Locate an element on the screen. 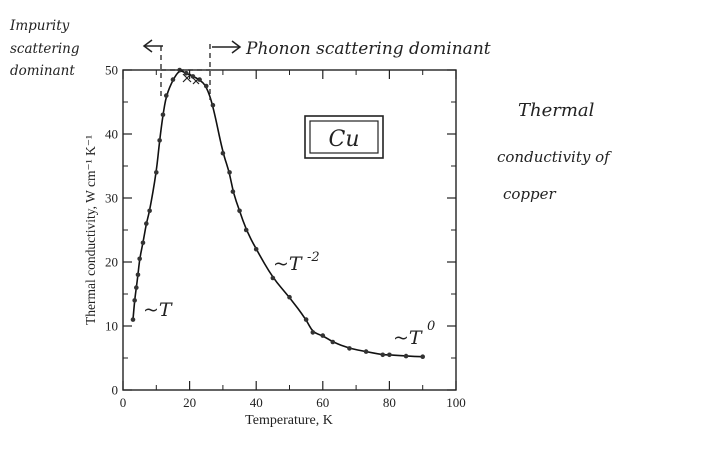  x-tick-label: 100 is located at coordinates (456, 402).